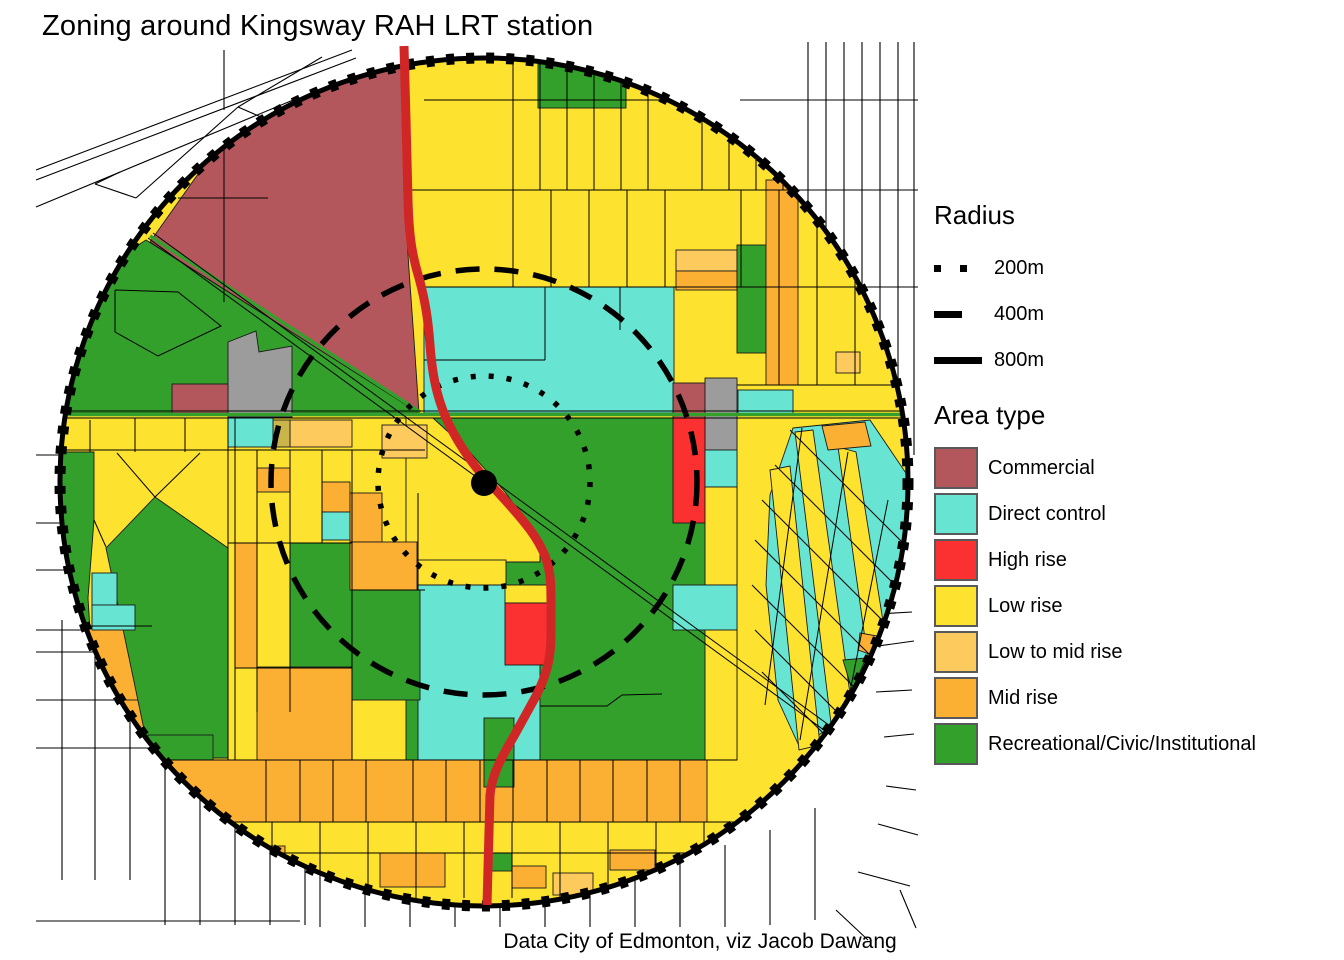  I want to click on bottom-lot-lines, so click(443, 828).